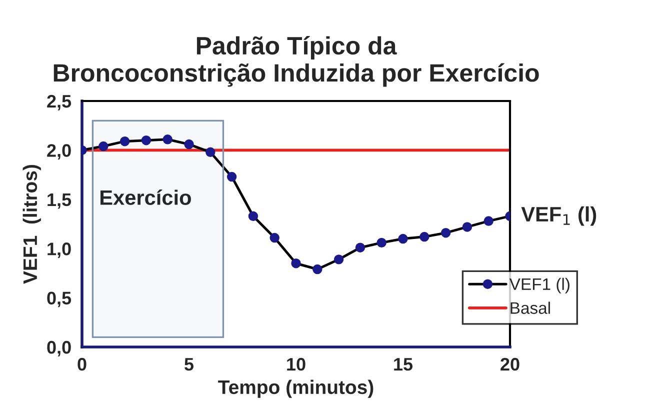  I want to click on x-tick-label: 0, so click(82, 364).